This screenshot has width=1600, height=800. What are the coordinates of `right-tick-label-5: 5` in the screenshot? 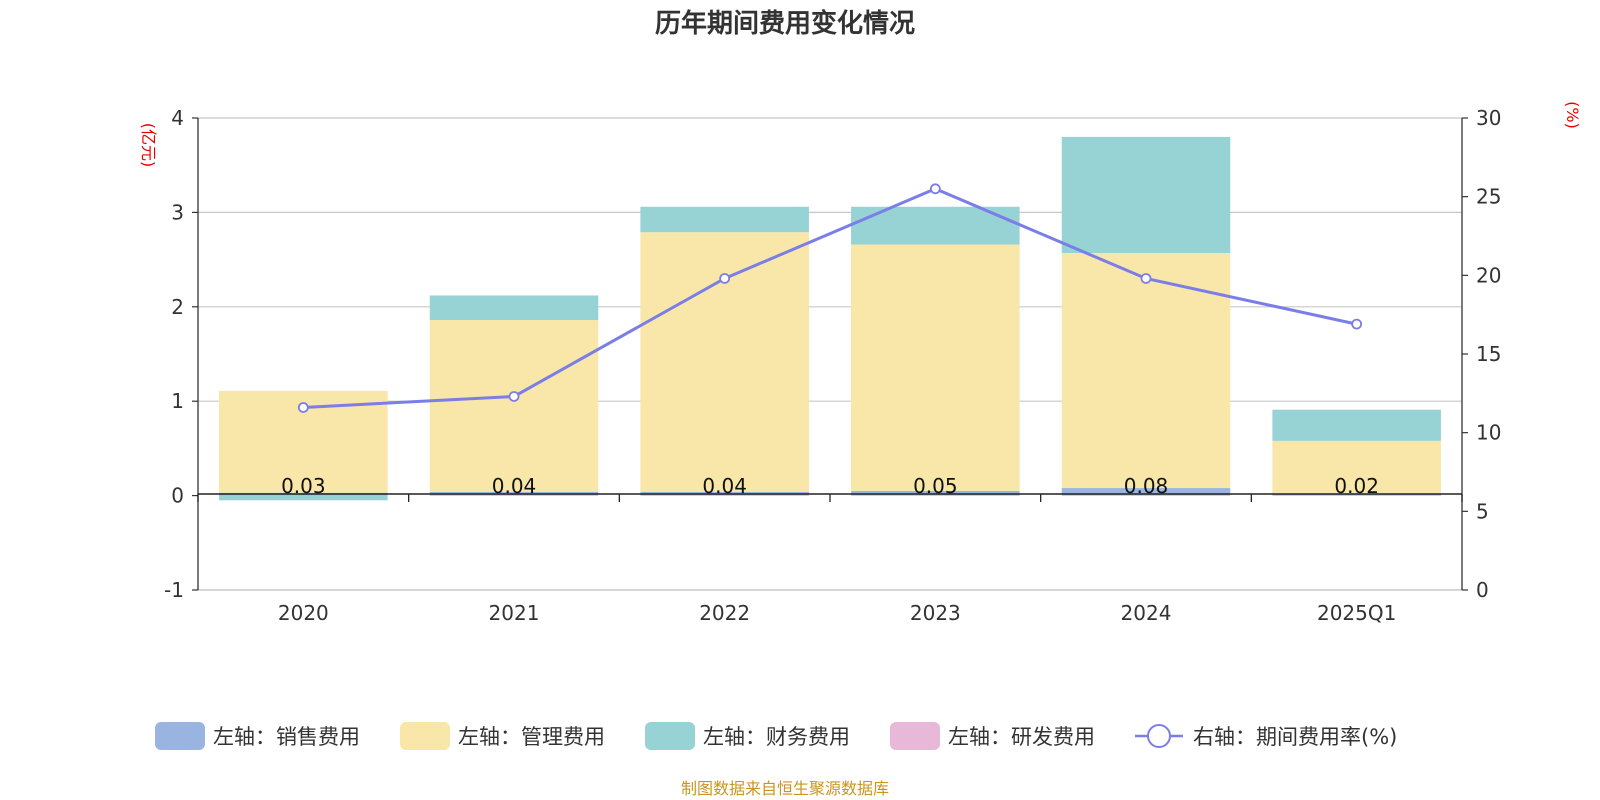 It's located at (1482, 511).